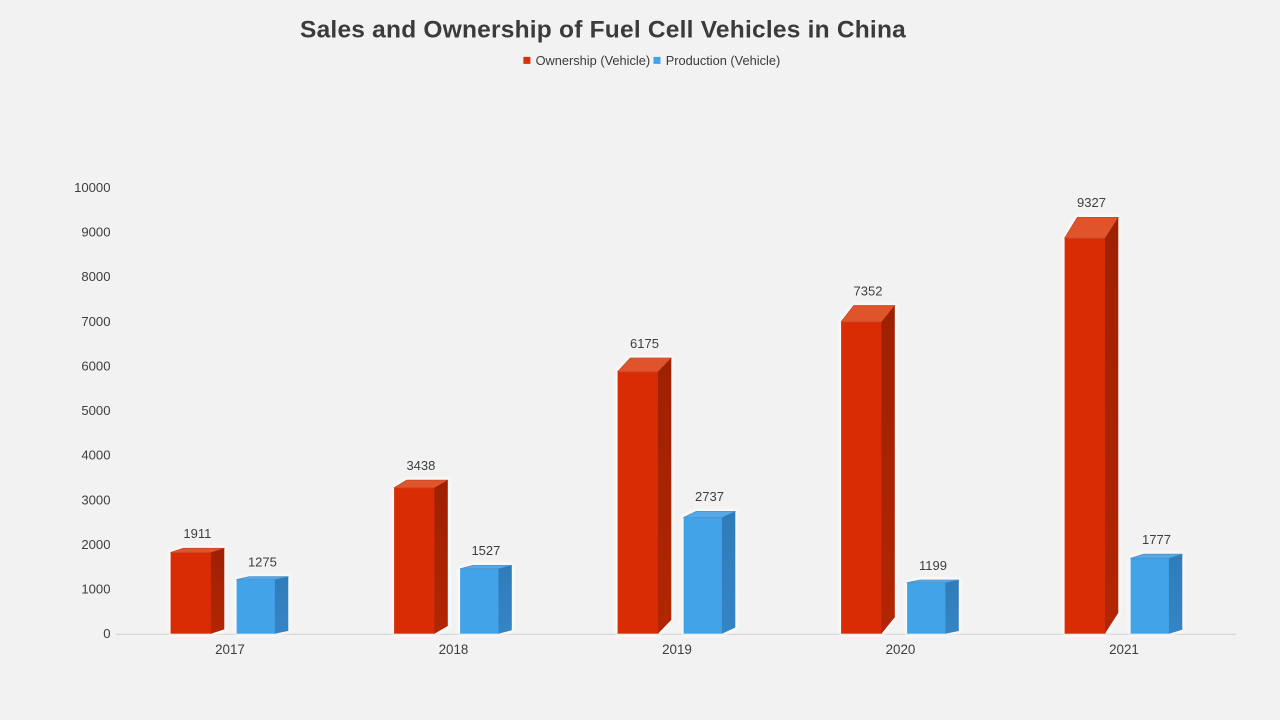 The height and width of the screenshot is (720, 1280). Describe the element at coordinates (95, 544) in the screenshot. I see `svg-text: 2000` at that location.